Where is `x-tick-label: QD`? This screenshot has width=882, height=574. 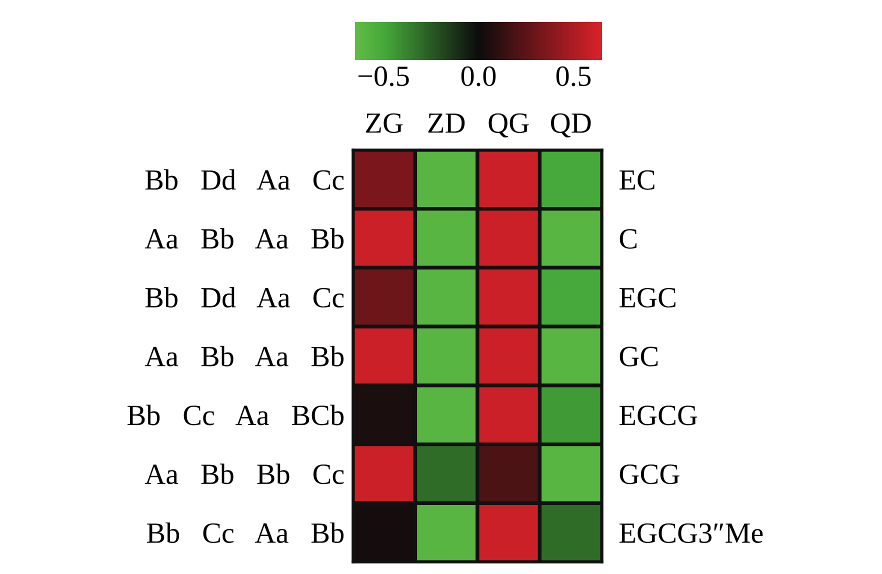 x-tick-label: QD is located at coordinates (571, 125).